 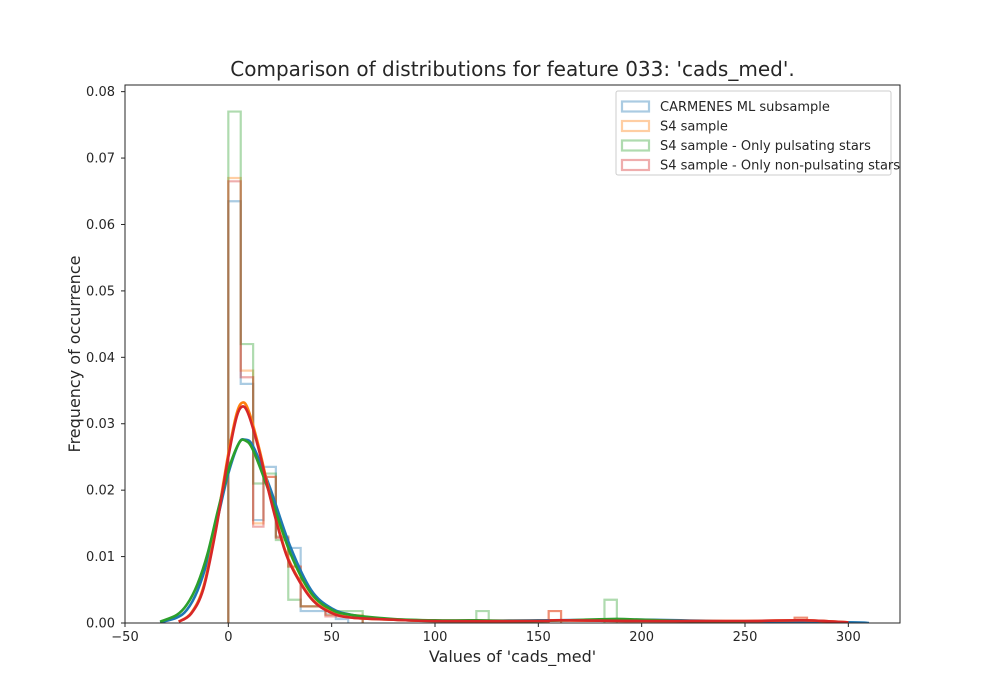 What do you see at coordinates (512, 657) in the screenshot?
I see `x-axis-label: Values of 'cads_med'` at bounding box center [512, 657].